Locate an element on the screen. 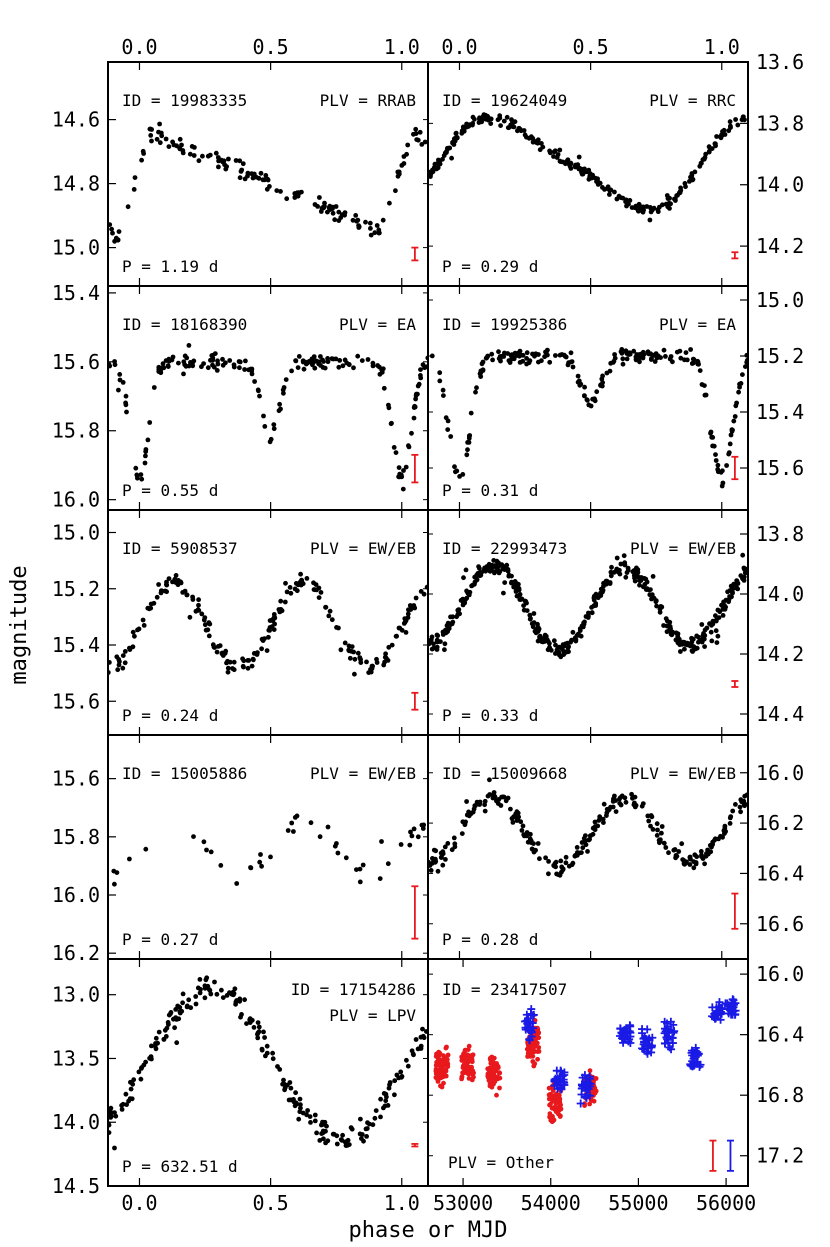 The image size is (830, 1247). bottom-x-tick-label: 55000 is located at coordinates (638, 1203).